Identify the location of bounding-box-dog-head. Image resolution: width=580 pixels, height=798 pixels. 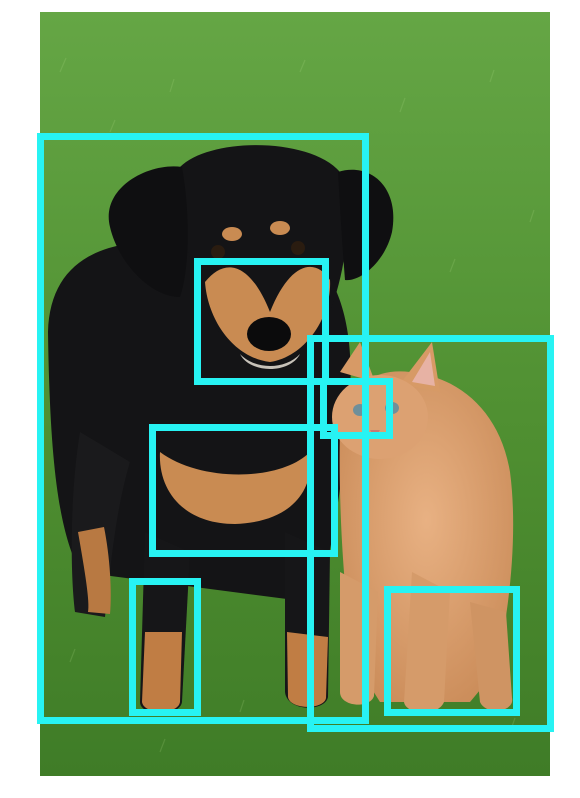
(261, 321).